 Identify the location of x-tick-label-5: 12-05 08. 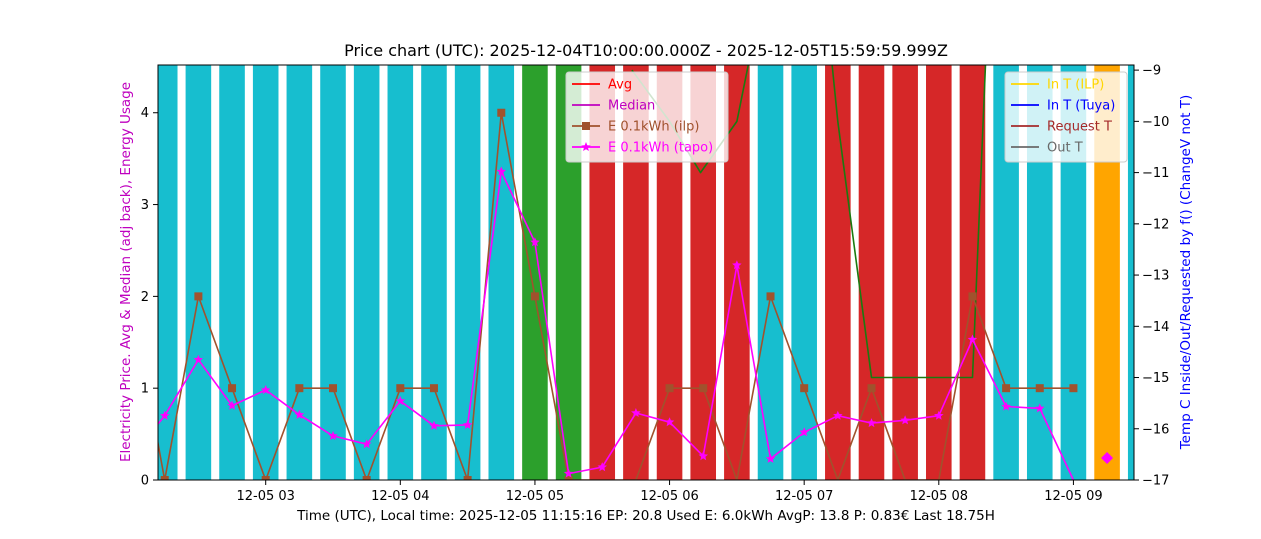
(939, 496).